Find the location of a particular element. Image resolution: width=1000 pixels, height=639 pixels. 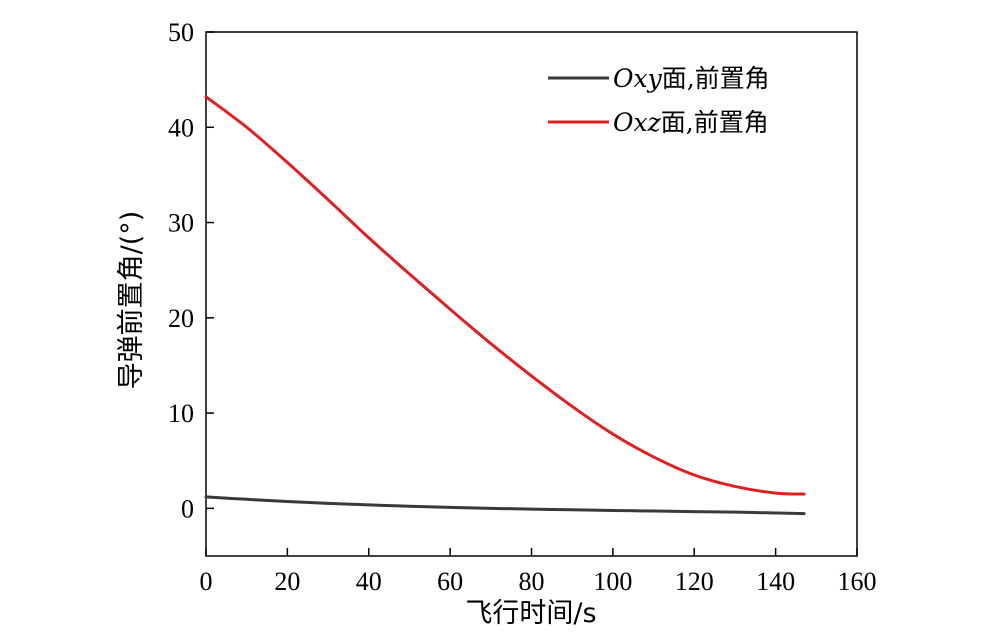

y-tick-label: 20 is located at coordinates (181, 318).